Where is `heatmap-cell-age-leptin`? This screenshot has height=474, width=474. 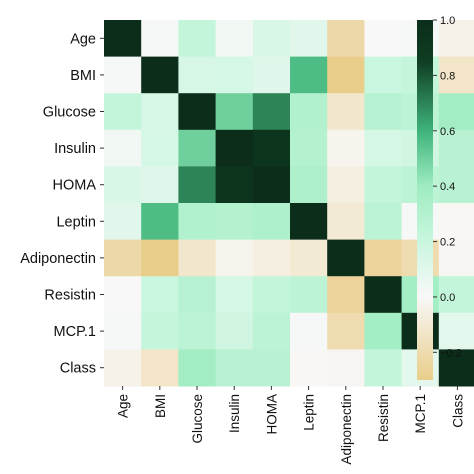
heatmap-cell-age-leptin is located at coordinates (309, 39).